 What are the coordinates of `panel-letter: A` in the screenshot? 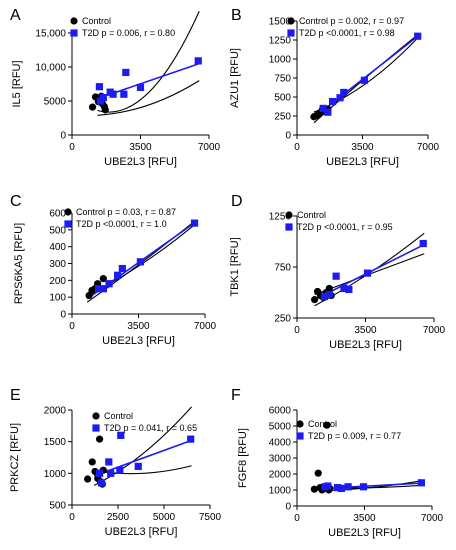 It's located at (15, 15).